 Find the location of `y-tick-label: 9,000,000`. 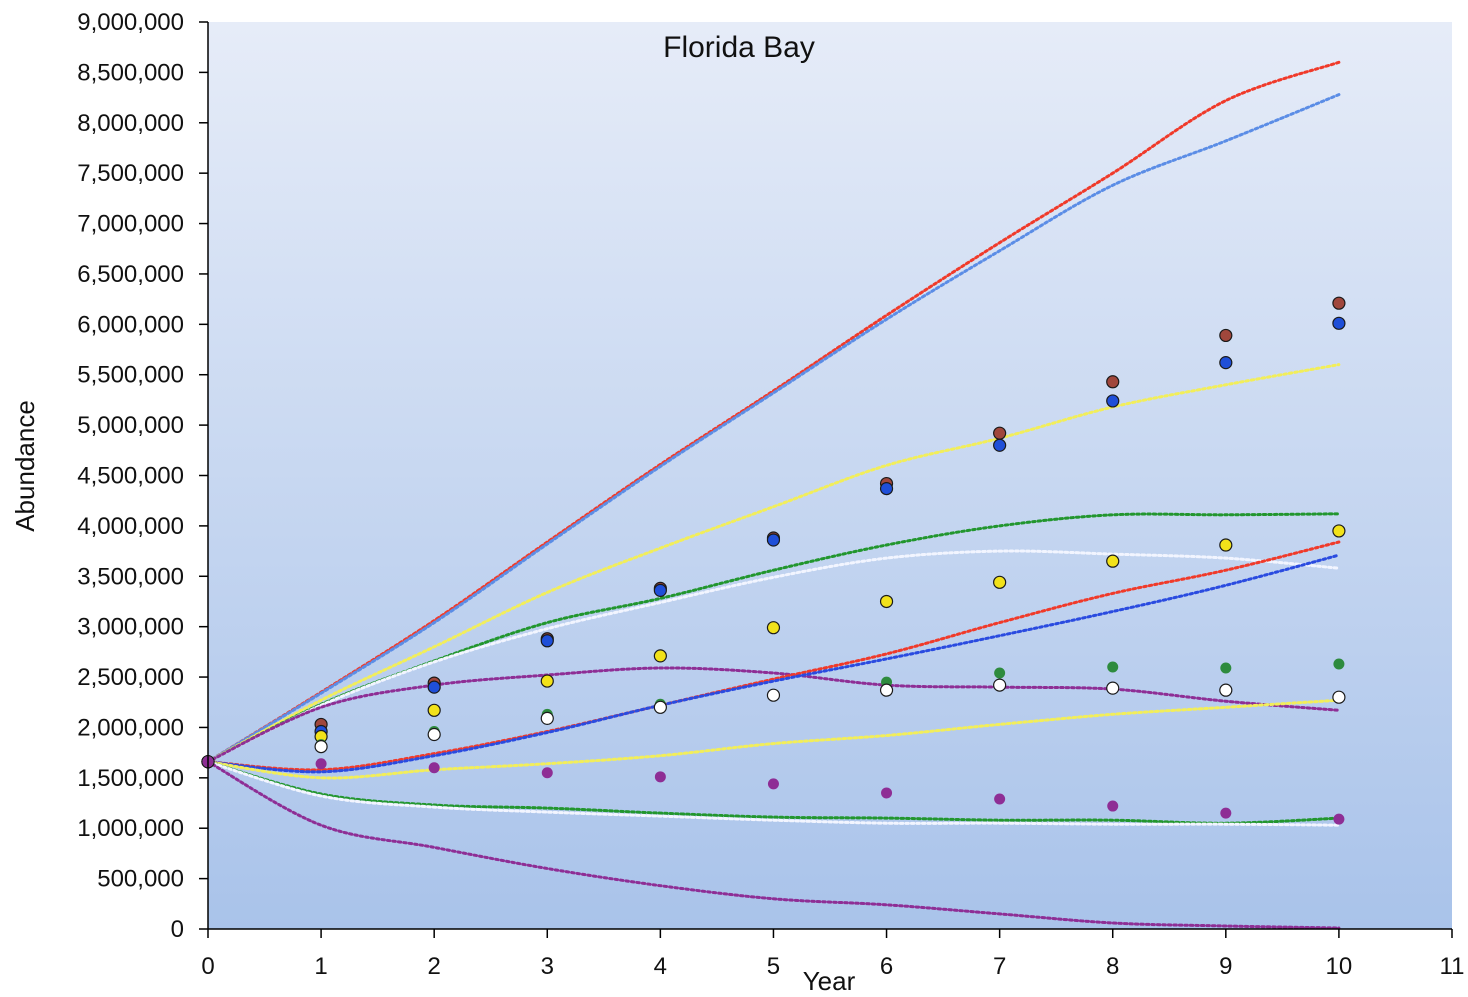

y-tick-label: 9,000,000 is located at coordinates (130, 22).